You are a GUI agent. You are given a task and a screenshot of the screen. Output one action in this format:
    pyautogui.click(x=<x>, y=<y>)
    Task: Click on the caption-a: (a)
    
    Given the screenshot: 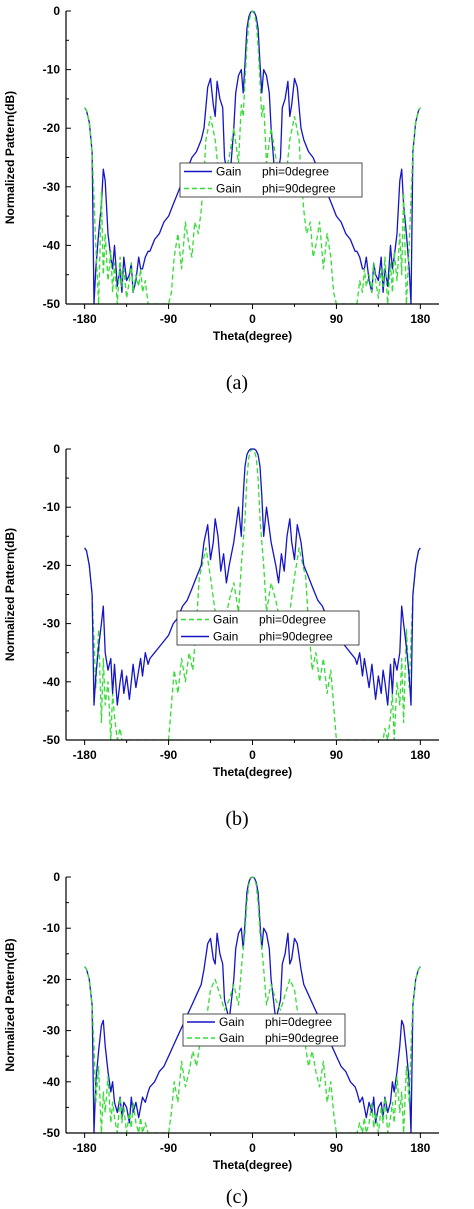 What is the action you would take?
    pyautogui.click(x=237, y=383)
    